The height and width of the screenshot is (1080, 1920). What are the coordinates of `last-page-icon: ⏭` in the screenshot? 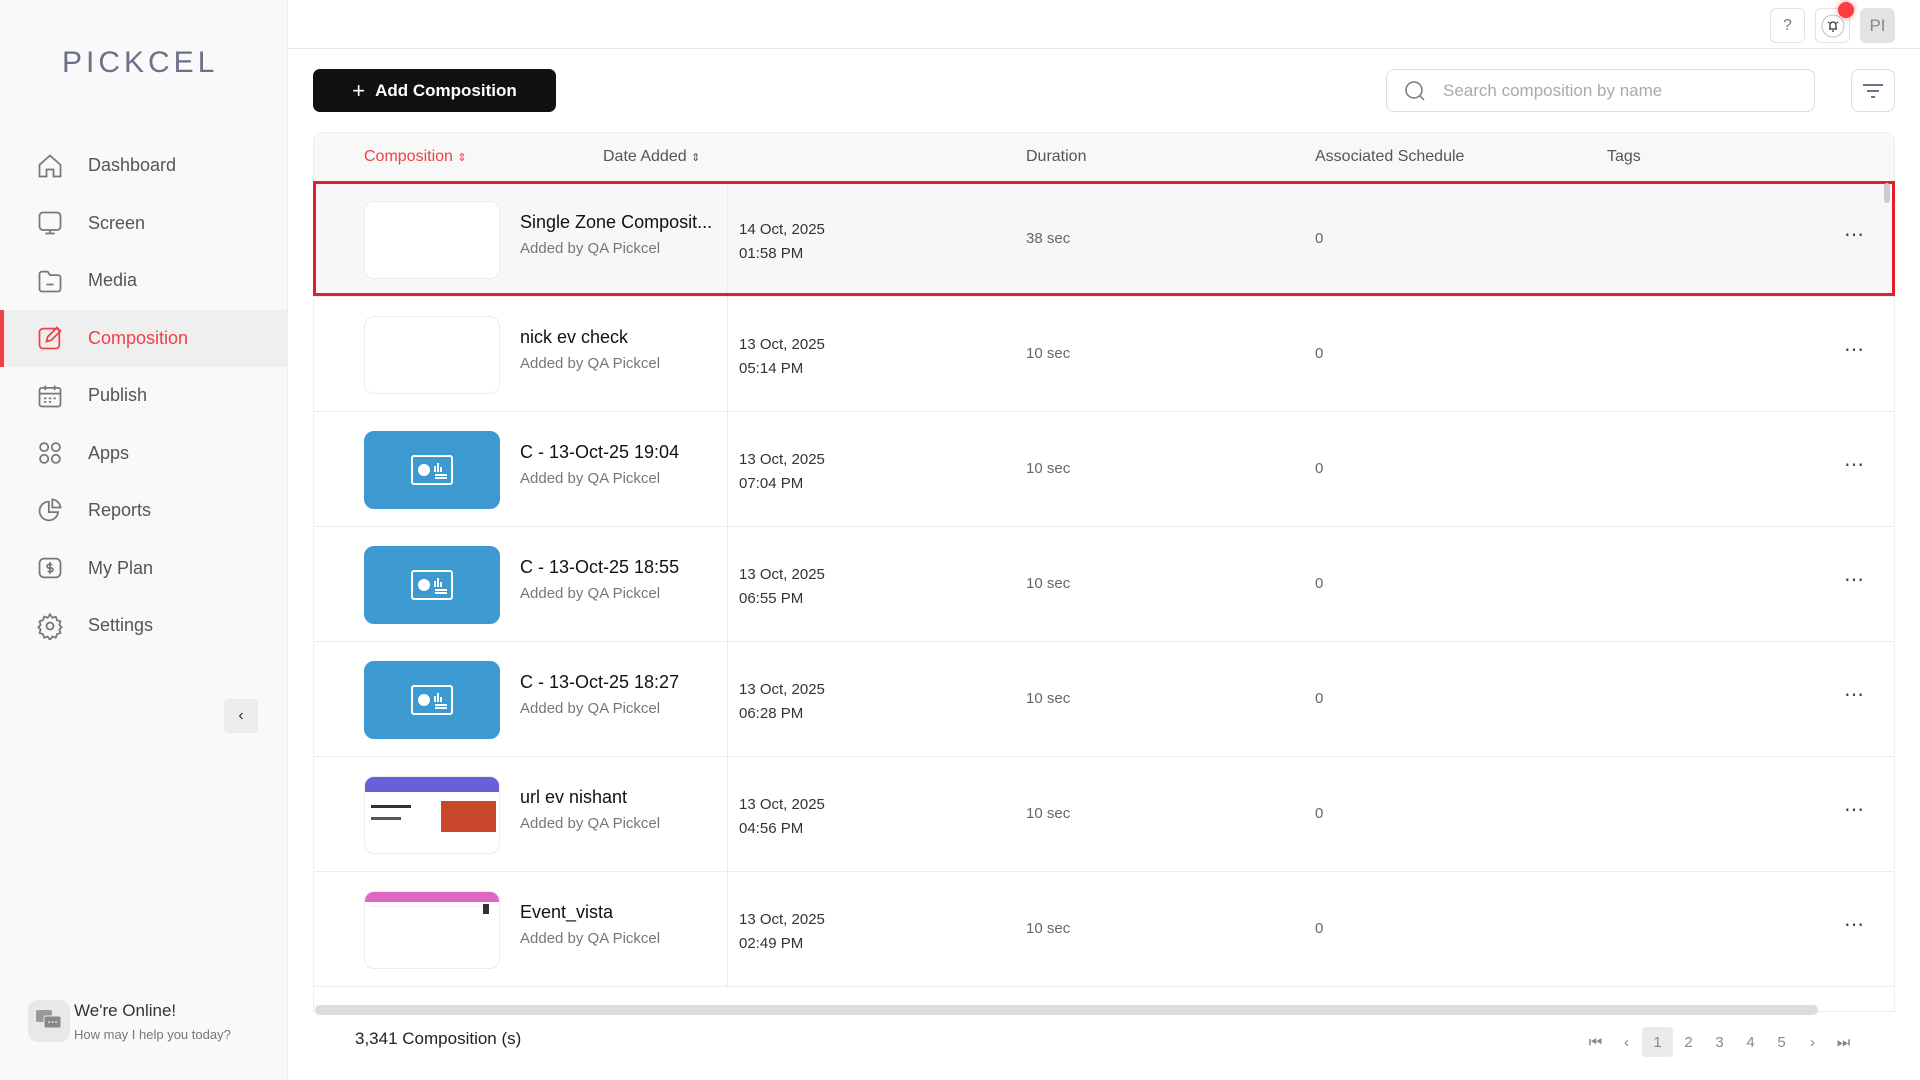 It's located at (1843, 1042).